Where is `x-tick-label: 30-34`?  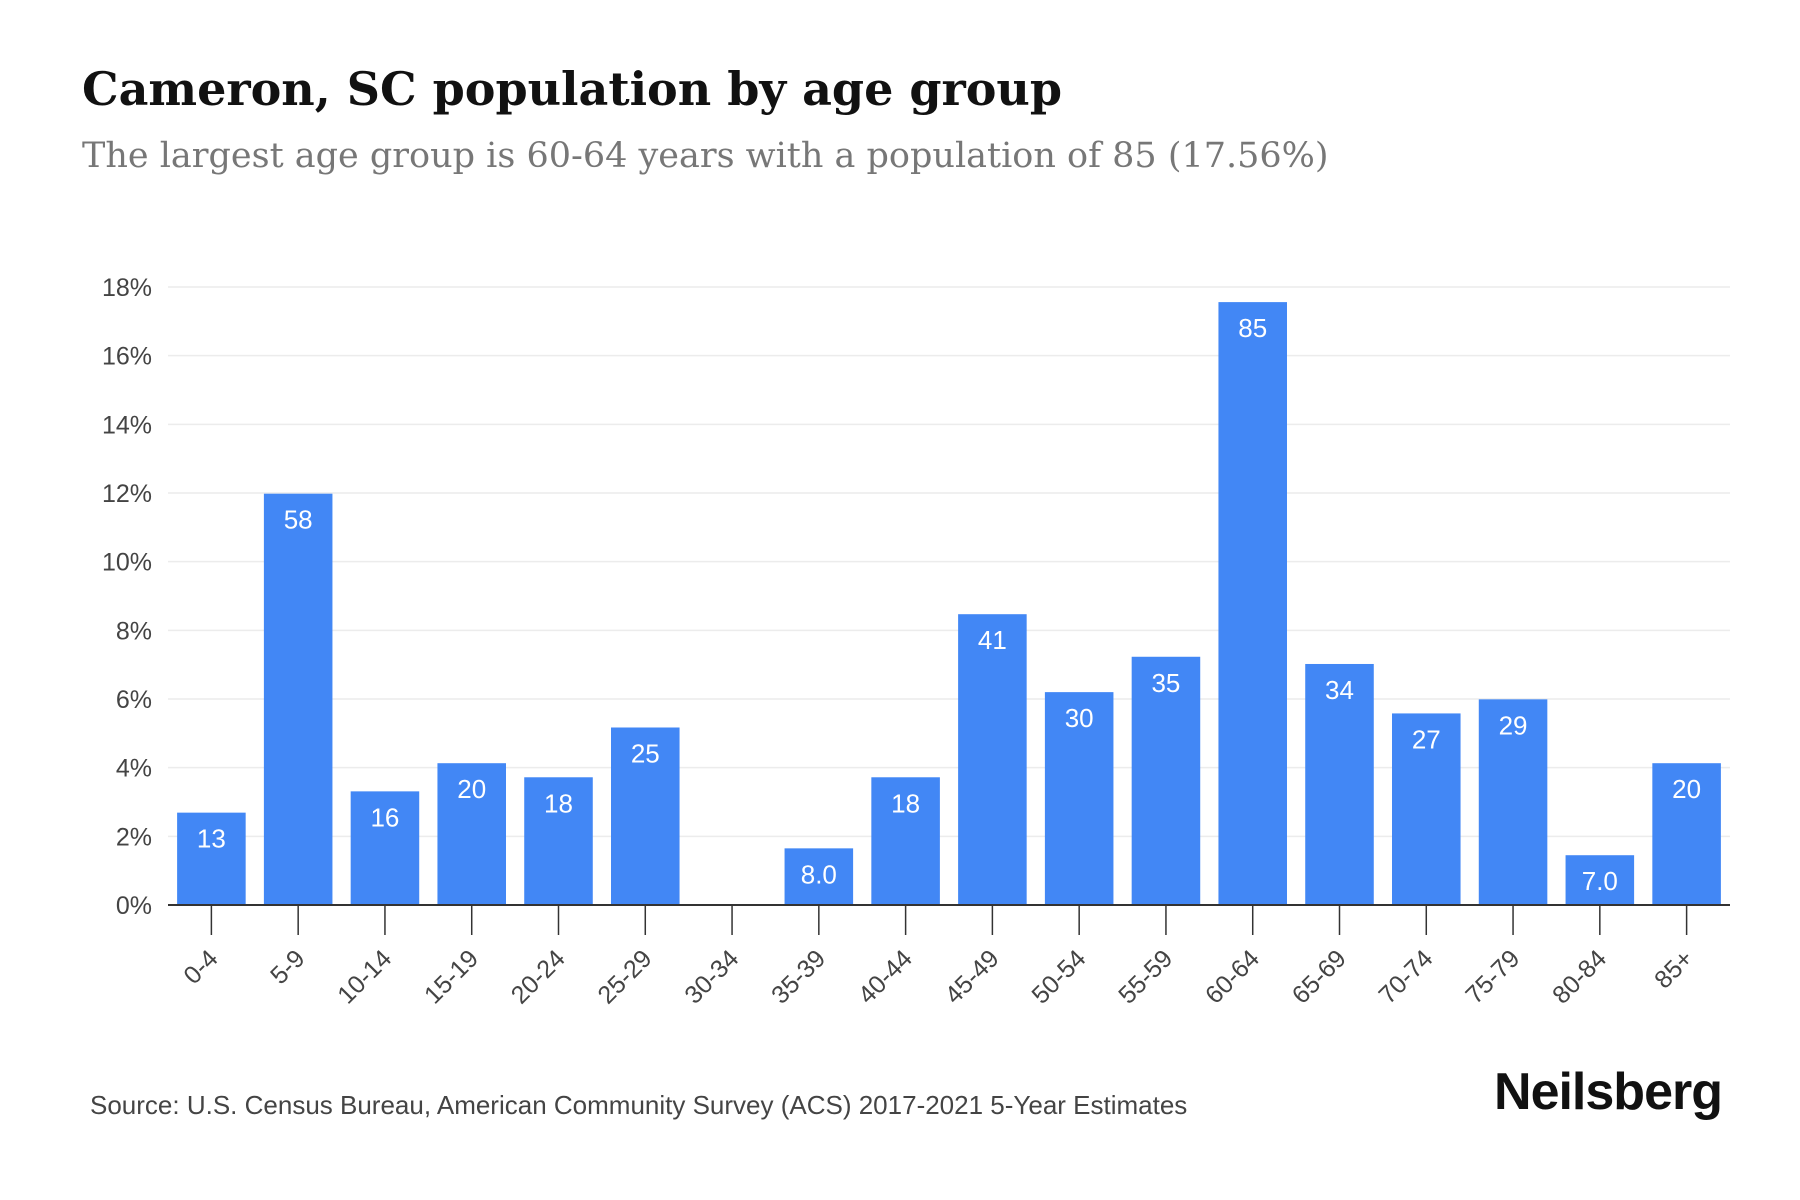
x-tick-label: 30-34 is located at coordinates (711, 976).